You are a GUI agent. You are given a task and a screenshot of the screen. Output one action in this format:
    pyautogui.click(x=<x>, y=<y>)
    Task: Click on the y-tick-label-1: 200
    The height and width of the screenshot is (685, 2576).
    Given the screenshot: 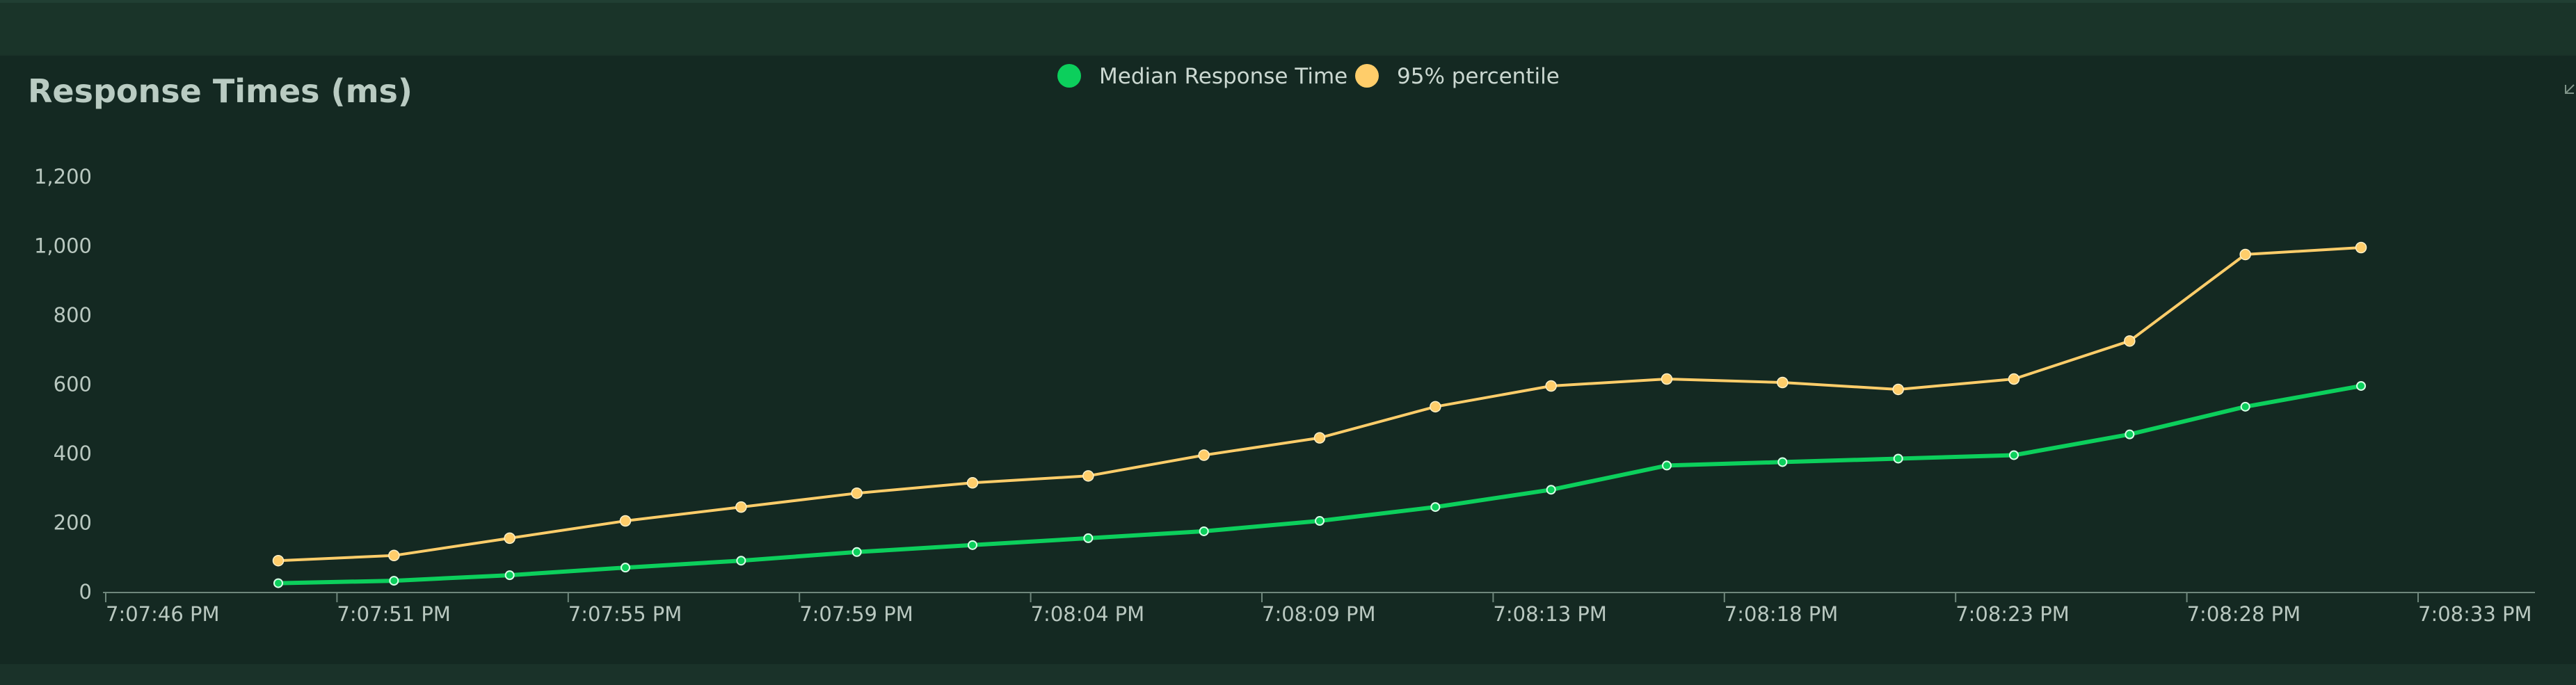 What is the action you would take?
    pyautogui.click(x=73, y=523)
    